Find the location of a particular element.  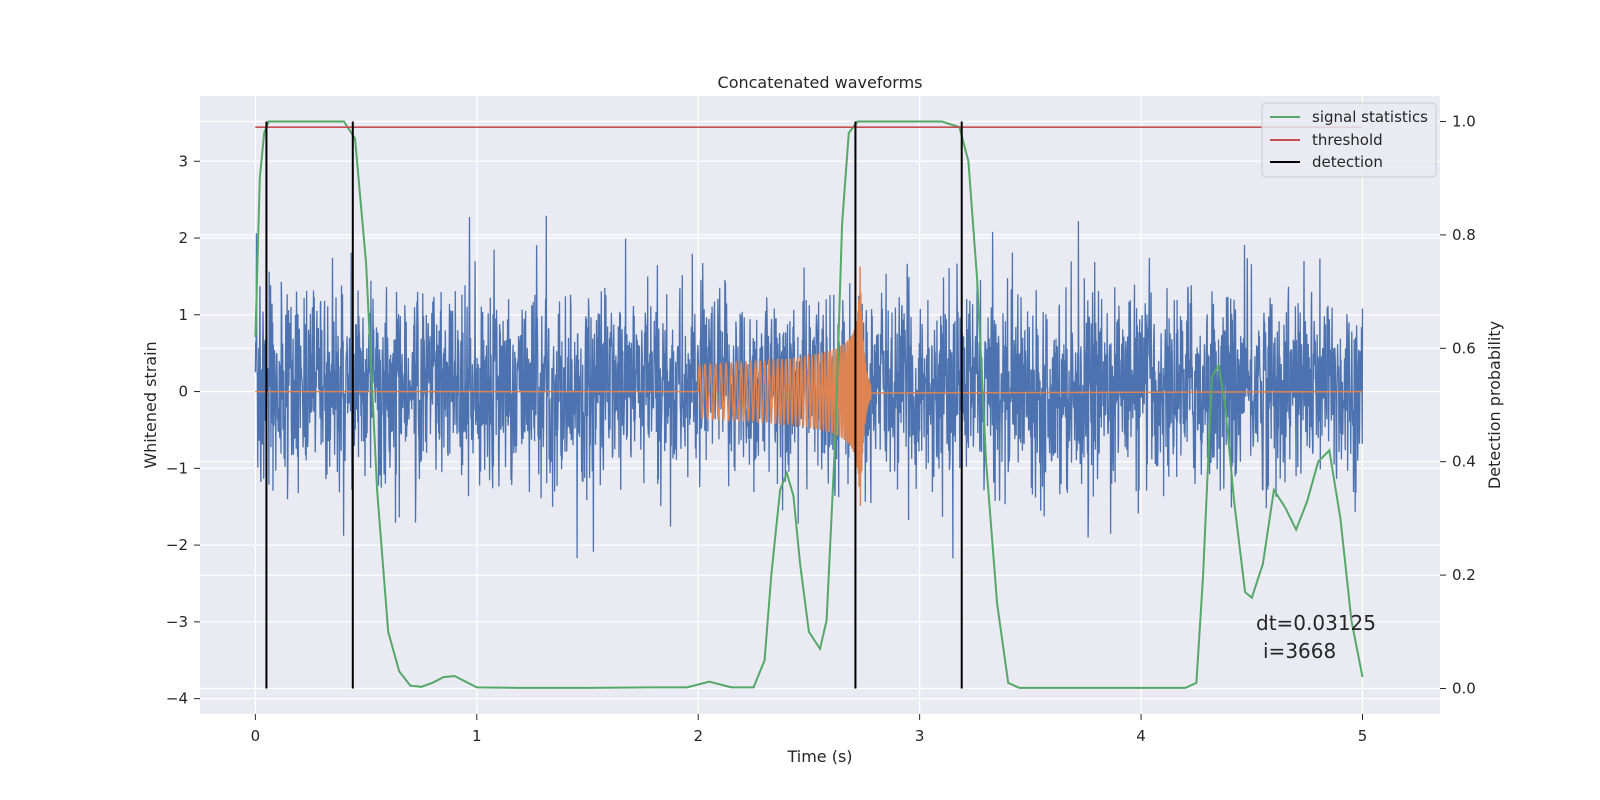

legend-label-signal-statistics: signal statistics is located at coordinates (1370, 117).